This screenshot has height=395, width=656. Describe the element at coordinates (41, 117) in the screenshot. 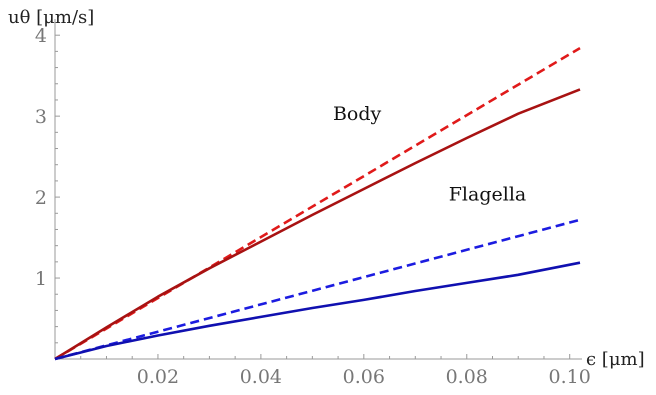

I see `y-tick-label: 3` at that location.